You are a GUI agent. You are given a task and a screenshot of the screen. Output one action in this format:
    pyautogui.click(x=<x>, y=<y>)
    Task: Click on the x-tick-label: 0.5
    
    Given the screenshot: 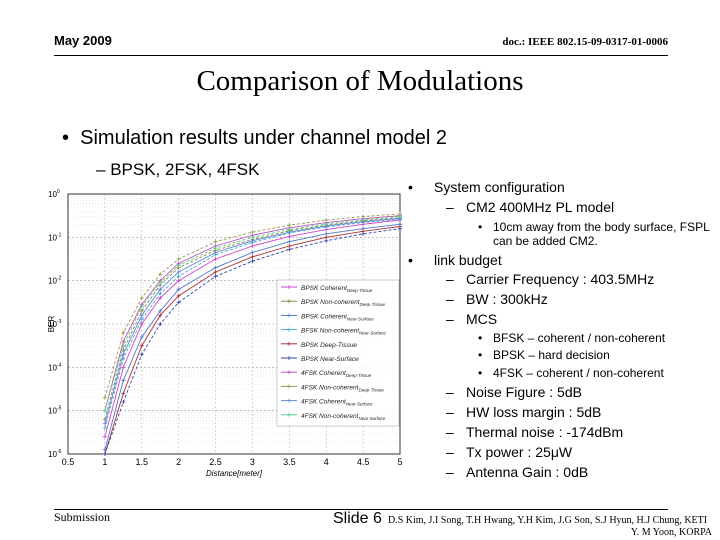 What is the action you would take?
    pyautogui.click(x=68, y=462)
    